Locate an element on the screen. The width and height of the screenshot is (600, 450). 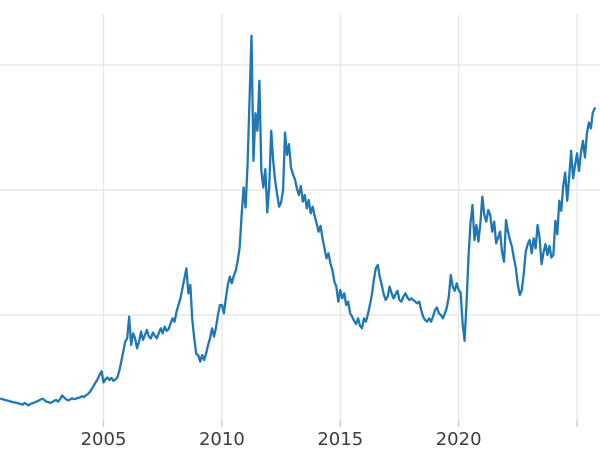
x-tick-label: 2010 is located at coordinates (222, 439).